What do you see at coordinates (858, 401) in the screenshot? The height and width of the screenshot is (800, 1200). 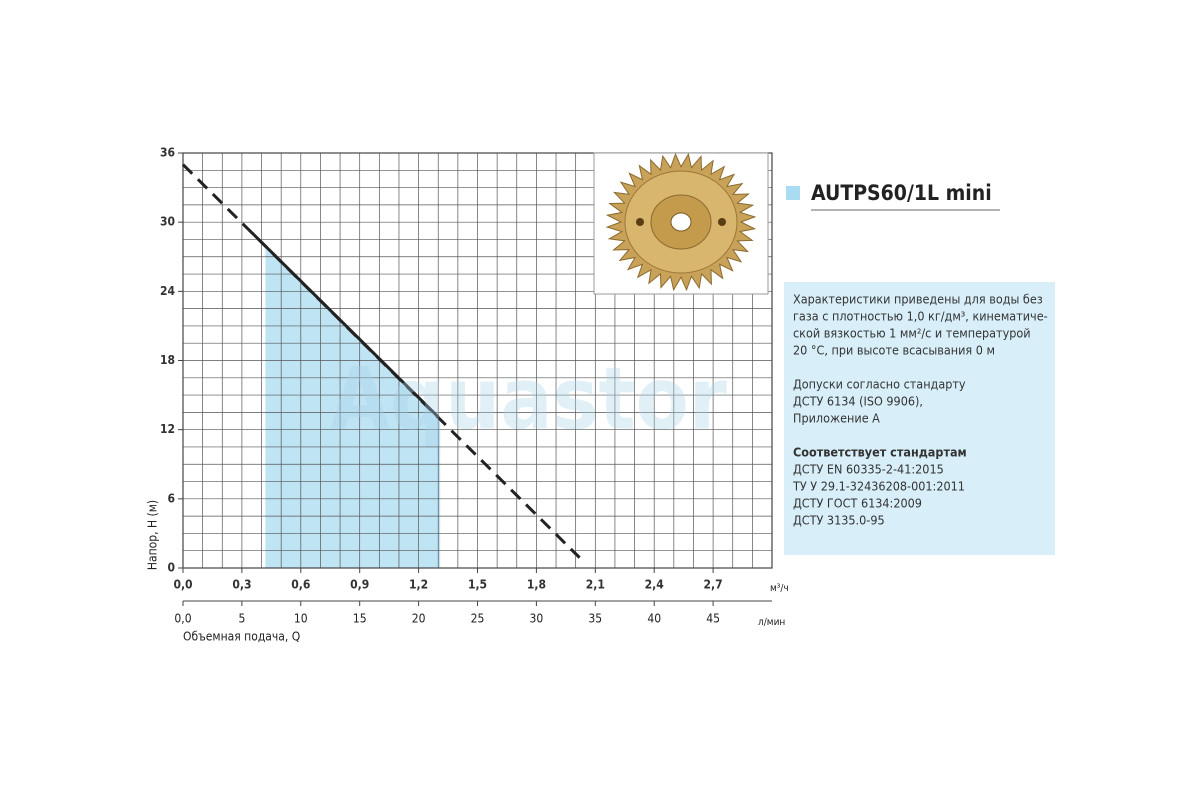 I see `note-line: ДСТУ 6134 (ISO 9906),` at bounding box center [858, 401].